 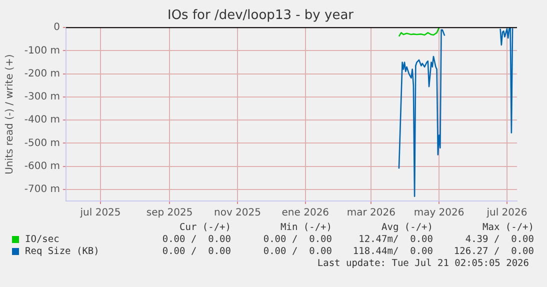 I want to click on text: 126.27 / 0.00, so click(x=493, y=251).